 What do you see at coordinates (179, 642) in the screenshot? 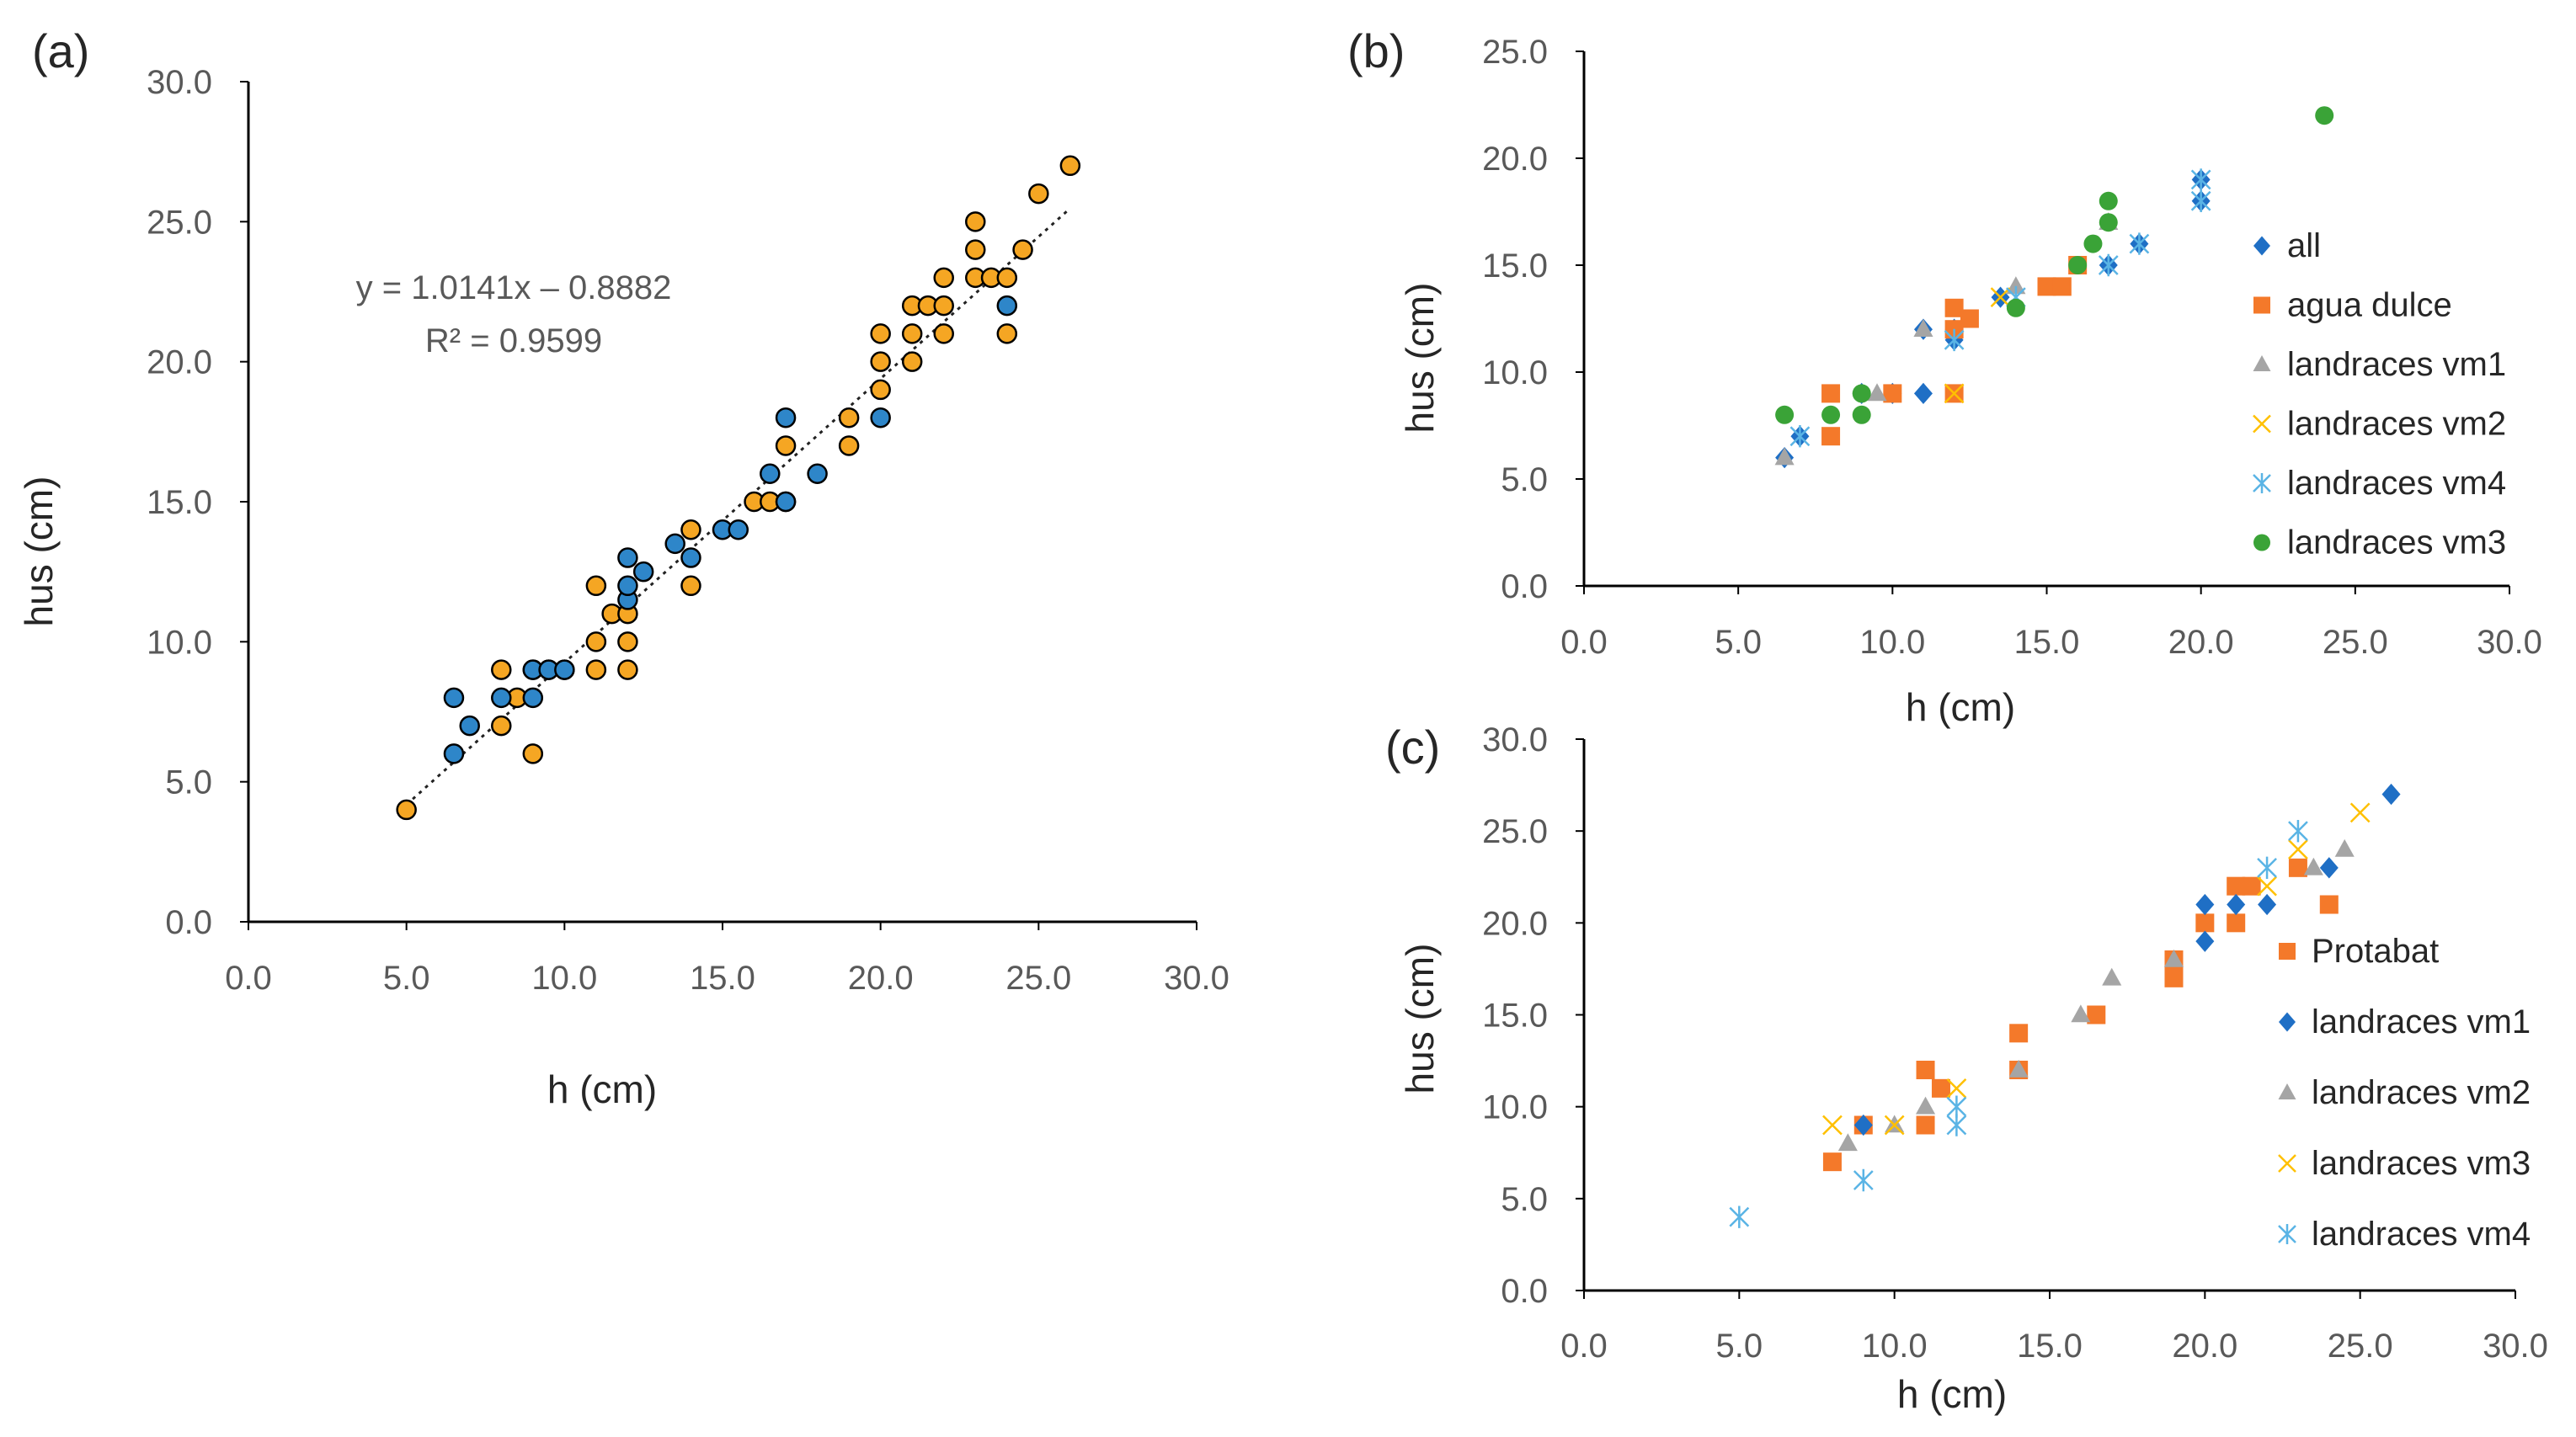
I see `y-tick-label: 10.0` at bounding box center [179, 642].